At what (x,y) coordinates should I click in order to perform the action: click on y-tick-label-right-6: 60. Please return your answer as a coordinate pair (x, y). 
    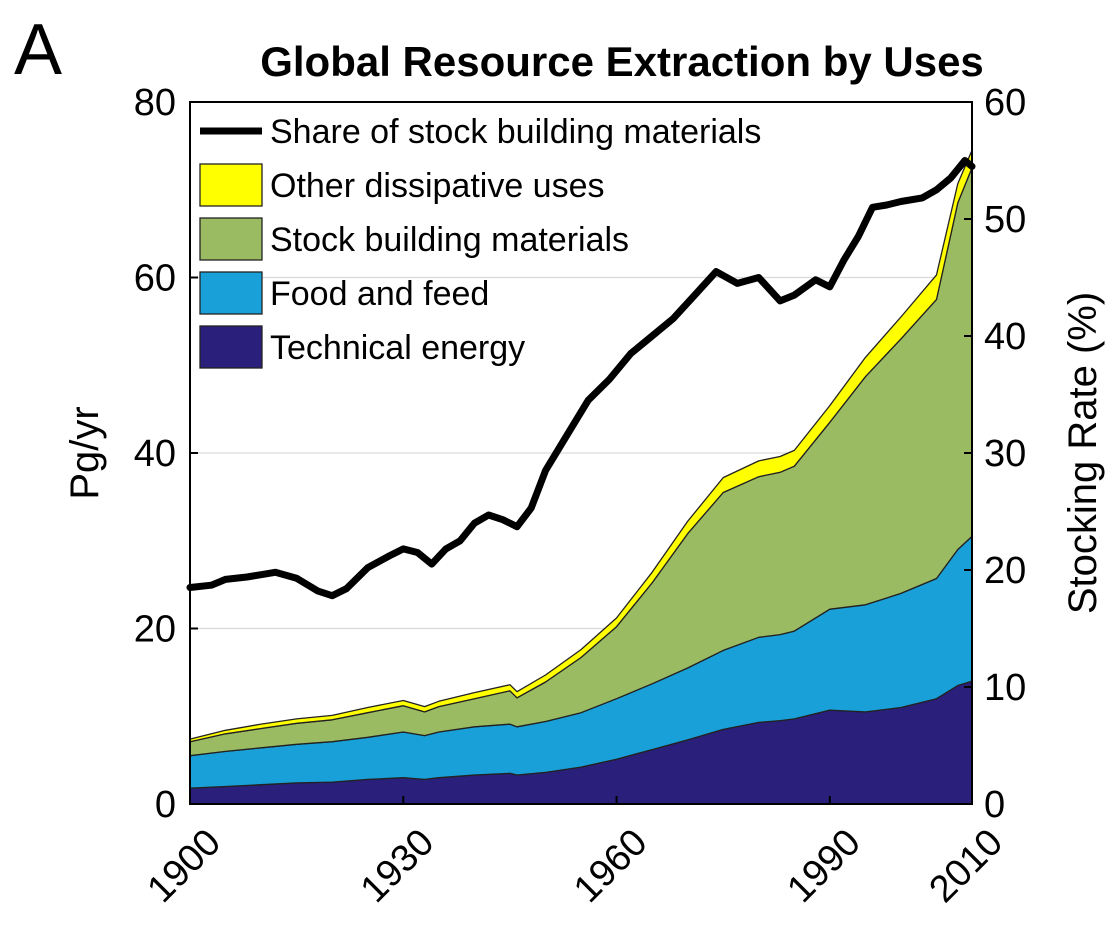
    Looking at the image, I should click on (1005, 103).